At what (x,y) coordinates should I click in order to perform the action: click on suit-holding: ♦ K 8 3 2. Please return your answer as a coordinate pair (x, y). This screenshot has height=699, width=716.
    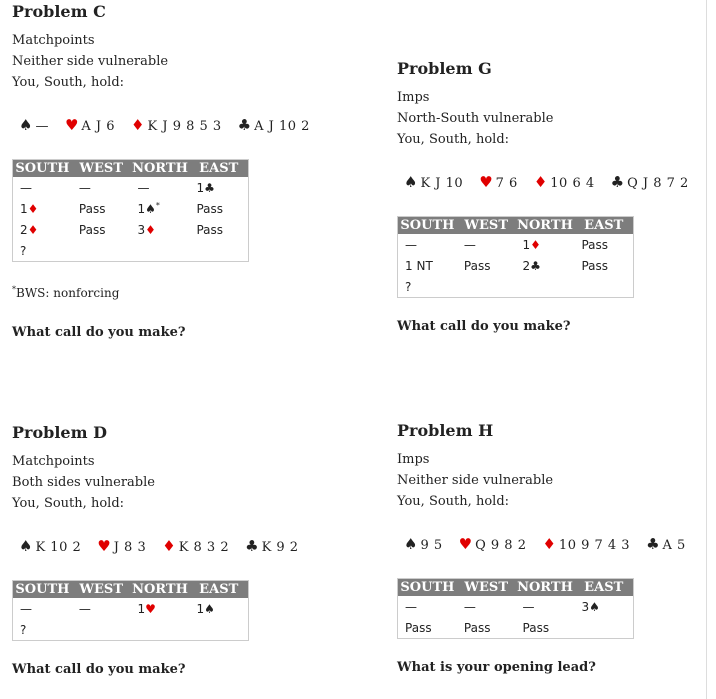
    Looking at the image, I should click on (195, 546).